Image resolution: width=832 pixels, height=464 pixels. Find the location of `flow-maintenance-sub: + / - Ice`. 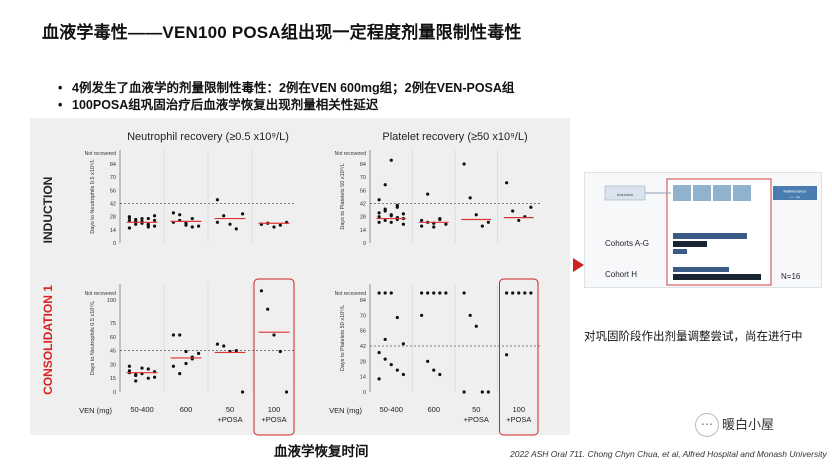

flow-maintenance-sub: + / - Ice is located at coordinates (795, 197).